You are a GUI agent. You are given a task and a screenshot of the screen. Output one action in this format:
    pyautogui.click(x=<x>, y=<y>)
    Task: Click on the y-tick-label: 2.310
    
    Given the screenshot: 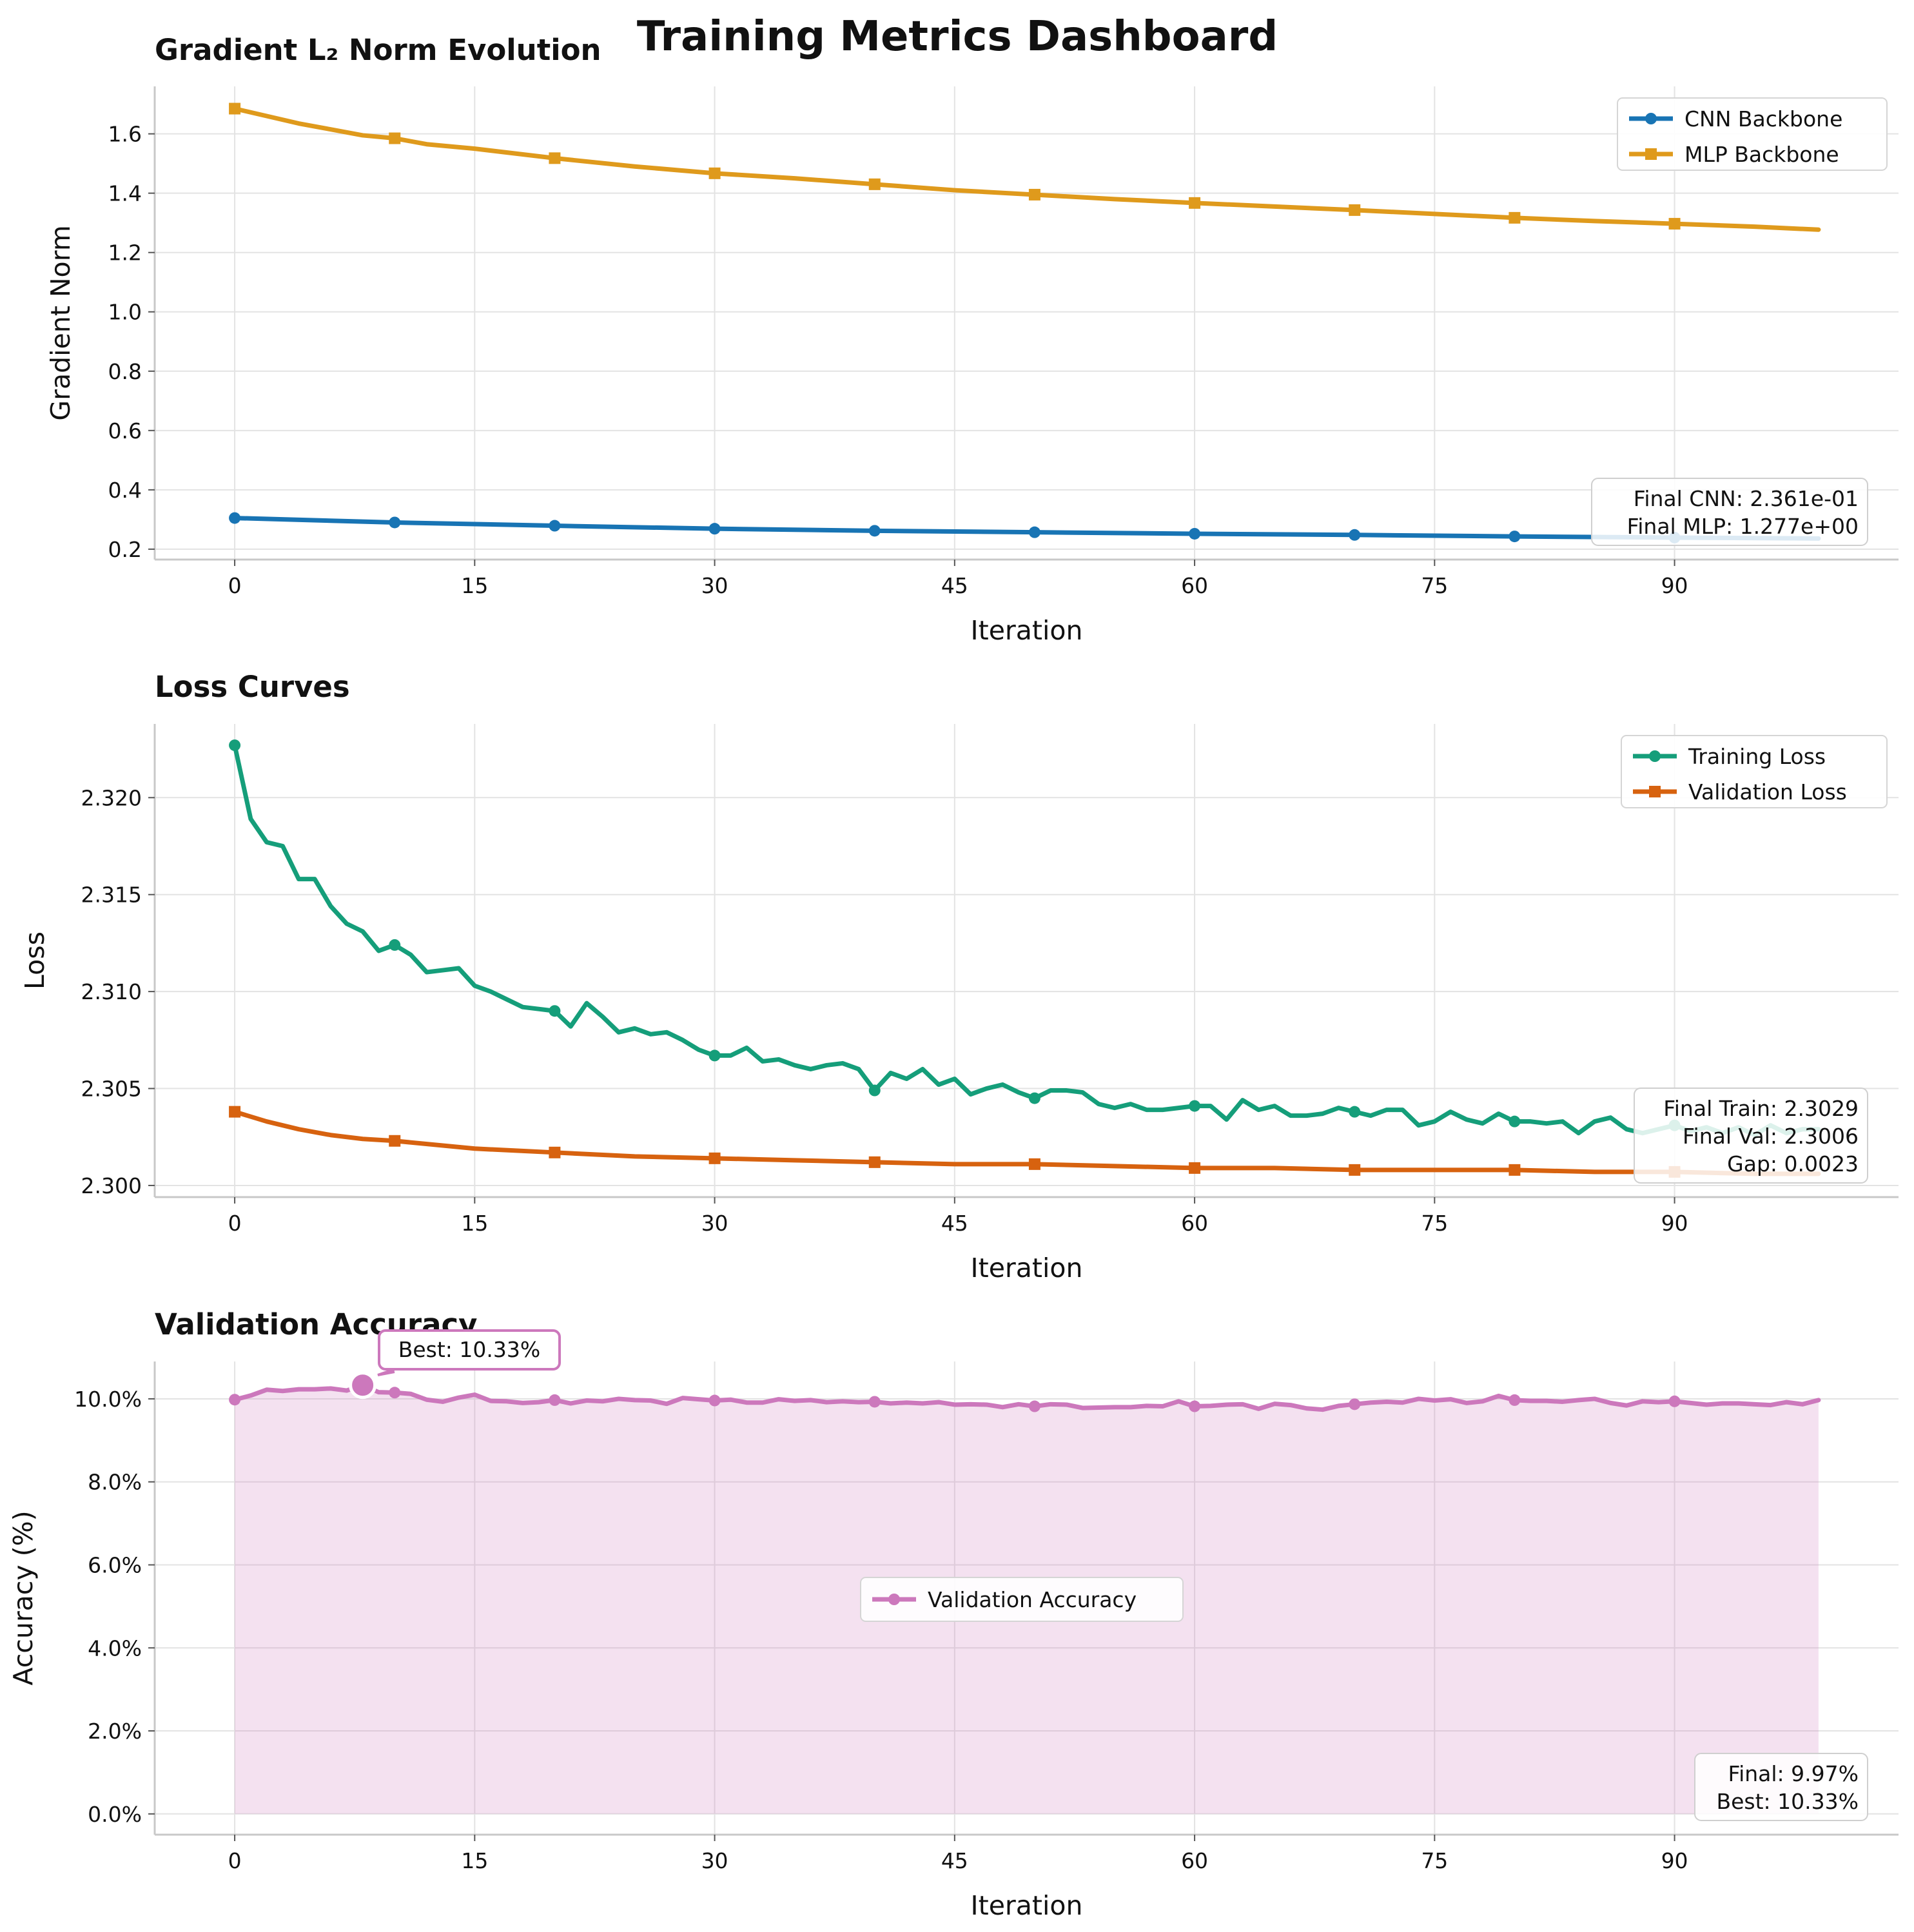 What is the action you would take?
    pyautogui.click(x=111, y=991)
    